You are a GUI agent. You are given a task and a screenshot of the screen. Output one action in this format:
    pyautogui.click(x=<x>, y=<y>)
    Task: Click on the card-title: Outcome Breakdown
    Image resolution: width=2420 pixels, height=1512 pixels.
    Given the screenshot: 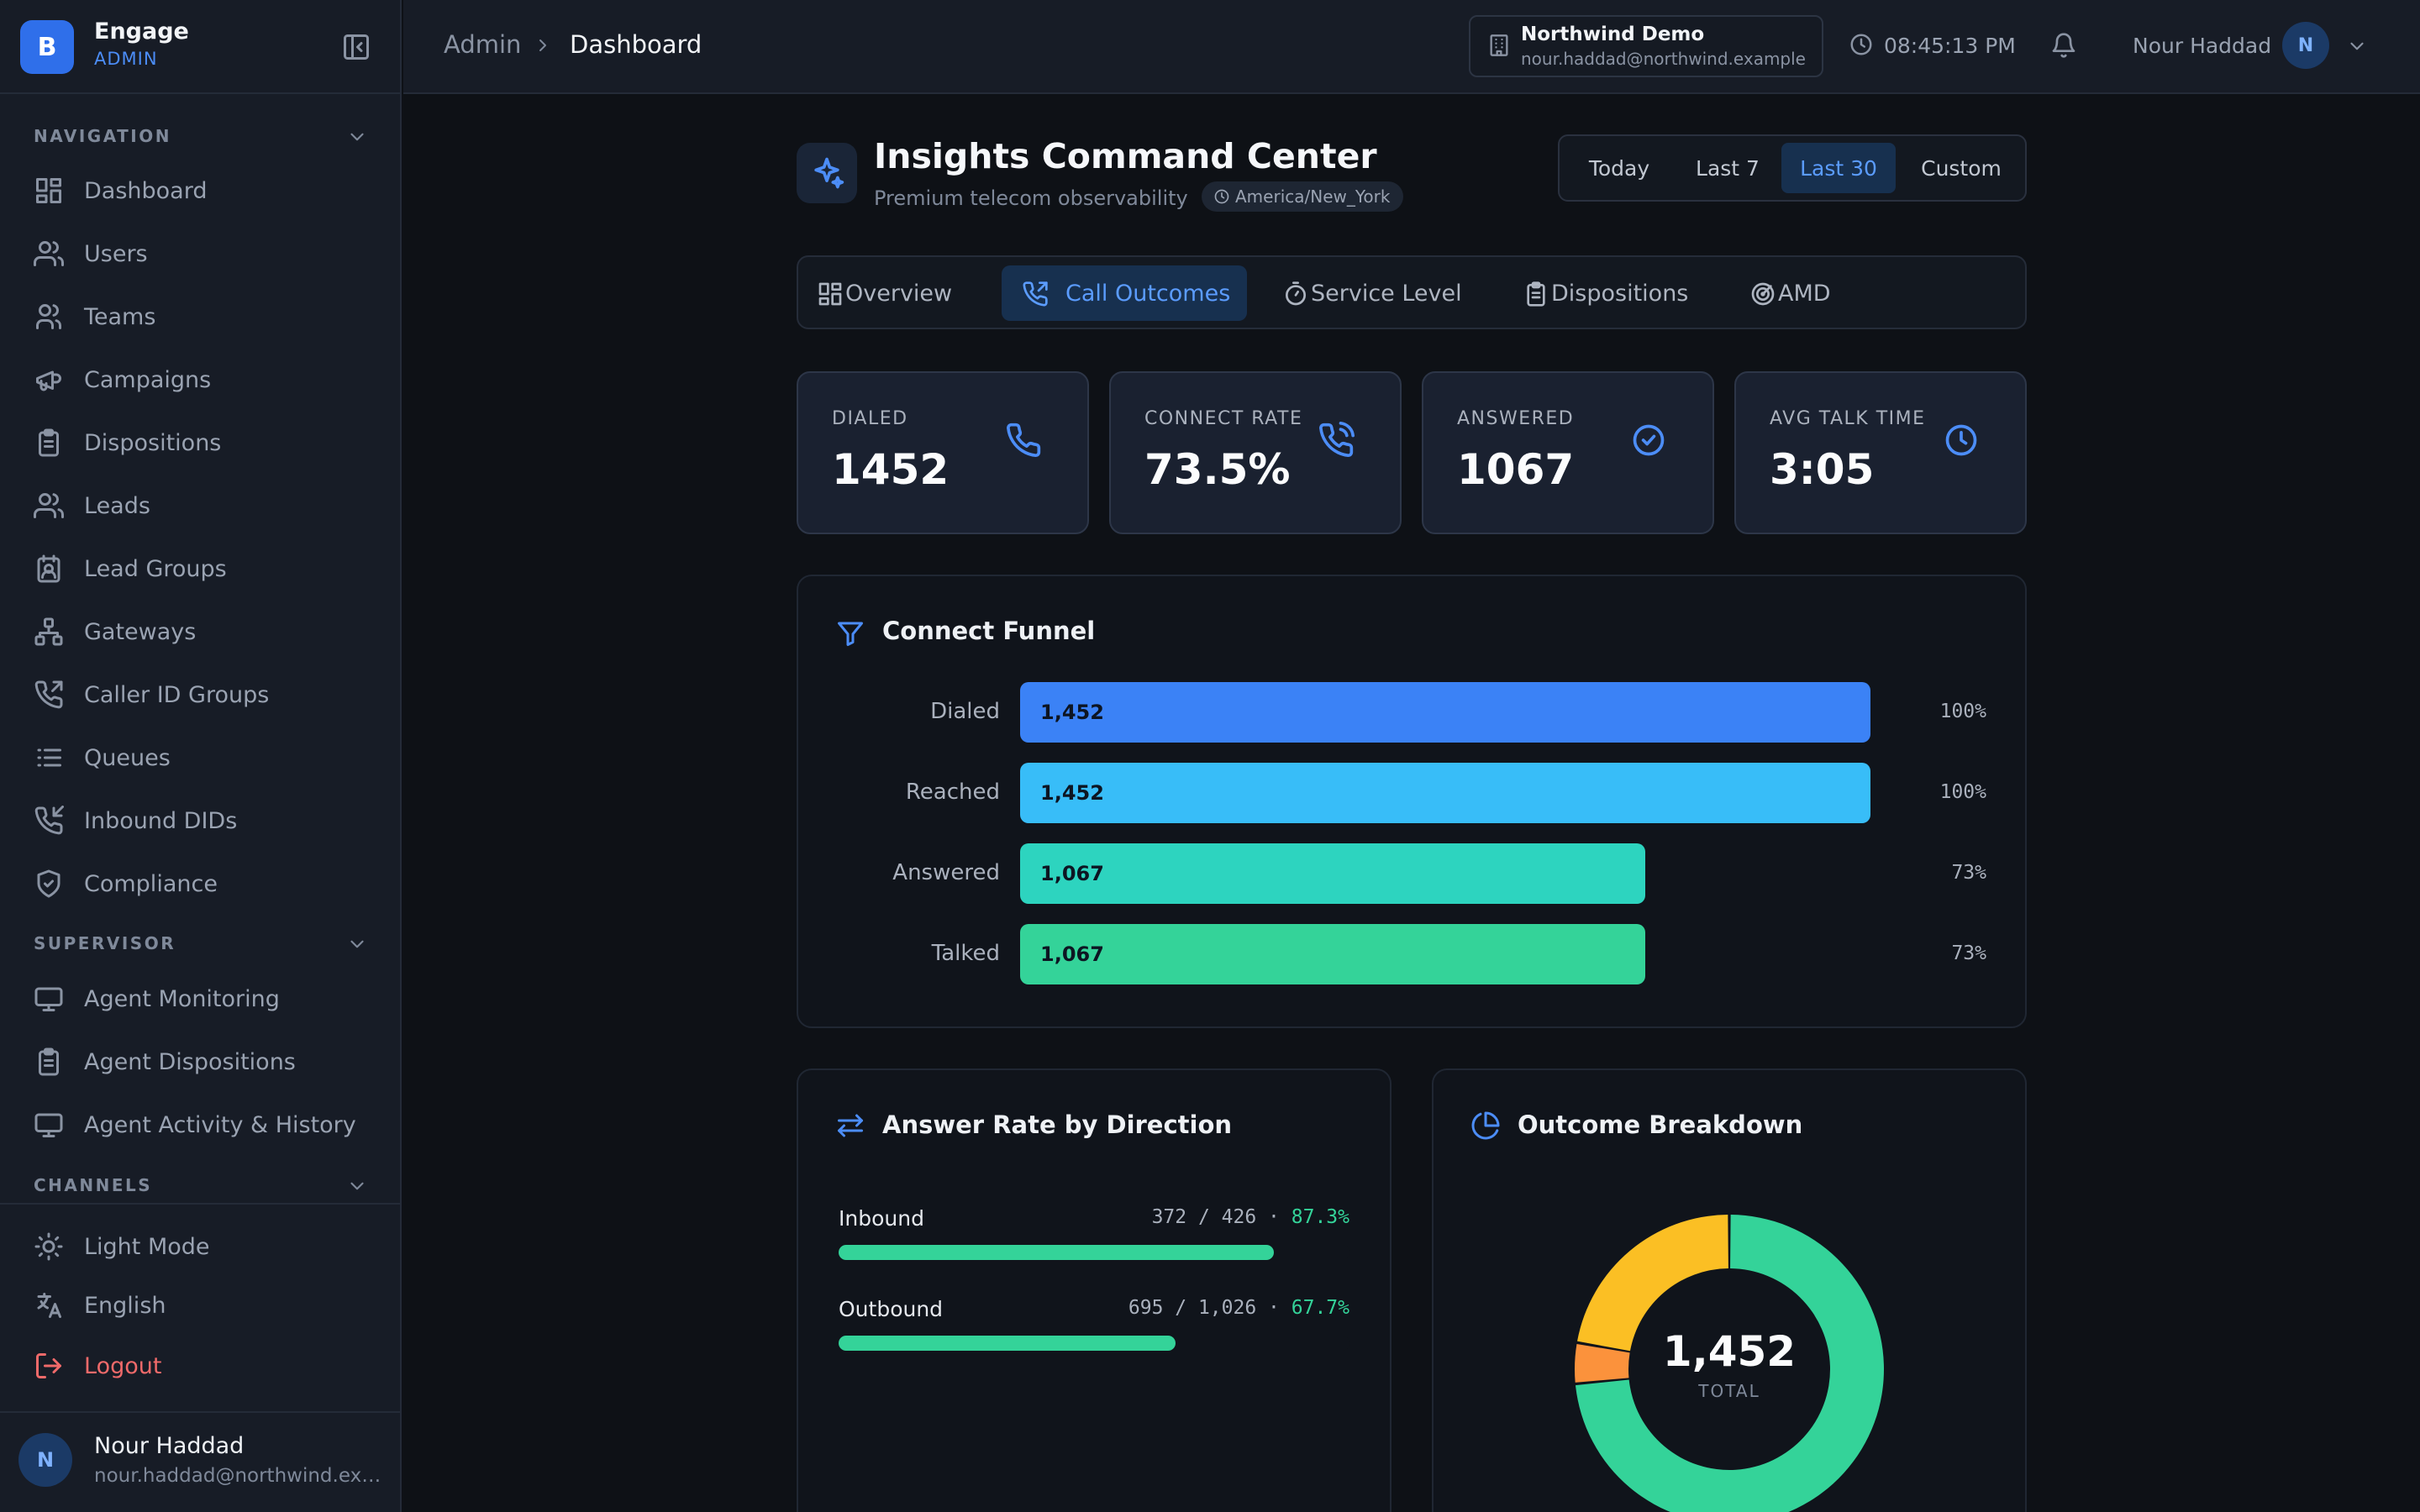 What is the action you would take?
    pyautogui.click(x=1660, y=1124)
    